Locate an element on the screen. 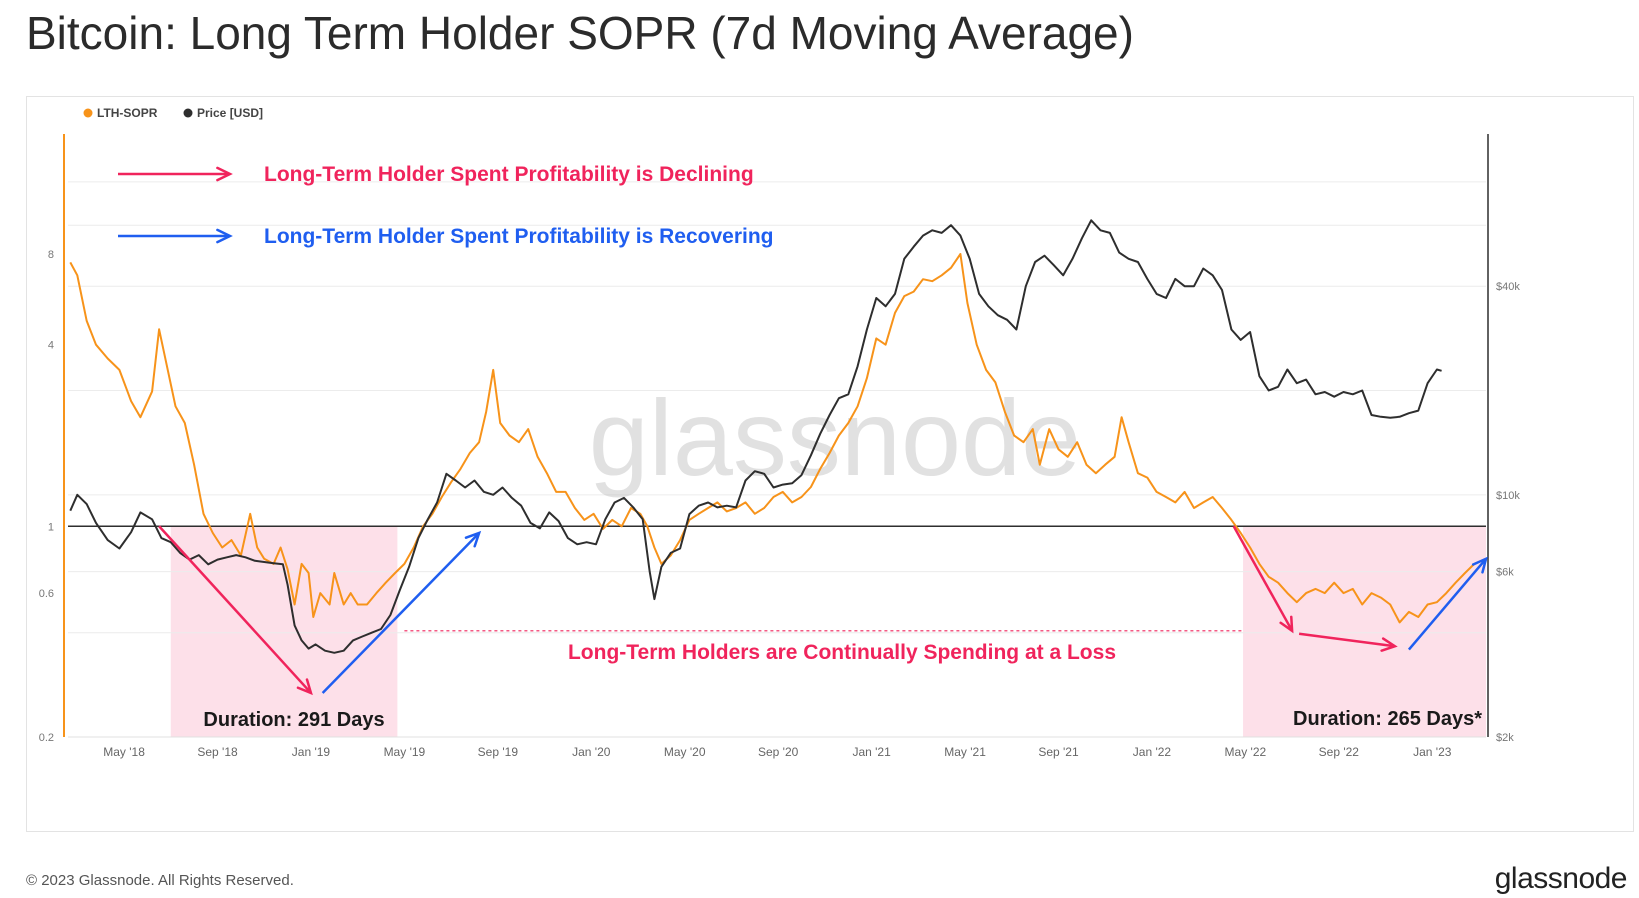 This screenshot has height=898, width=1639. legend-label-0: LTH-SOPR is located at coordinates (127, 113).